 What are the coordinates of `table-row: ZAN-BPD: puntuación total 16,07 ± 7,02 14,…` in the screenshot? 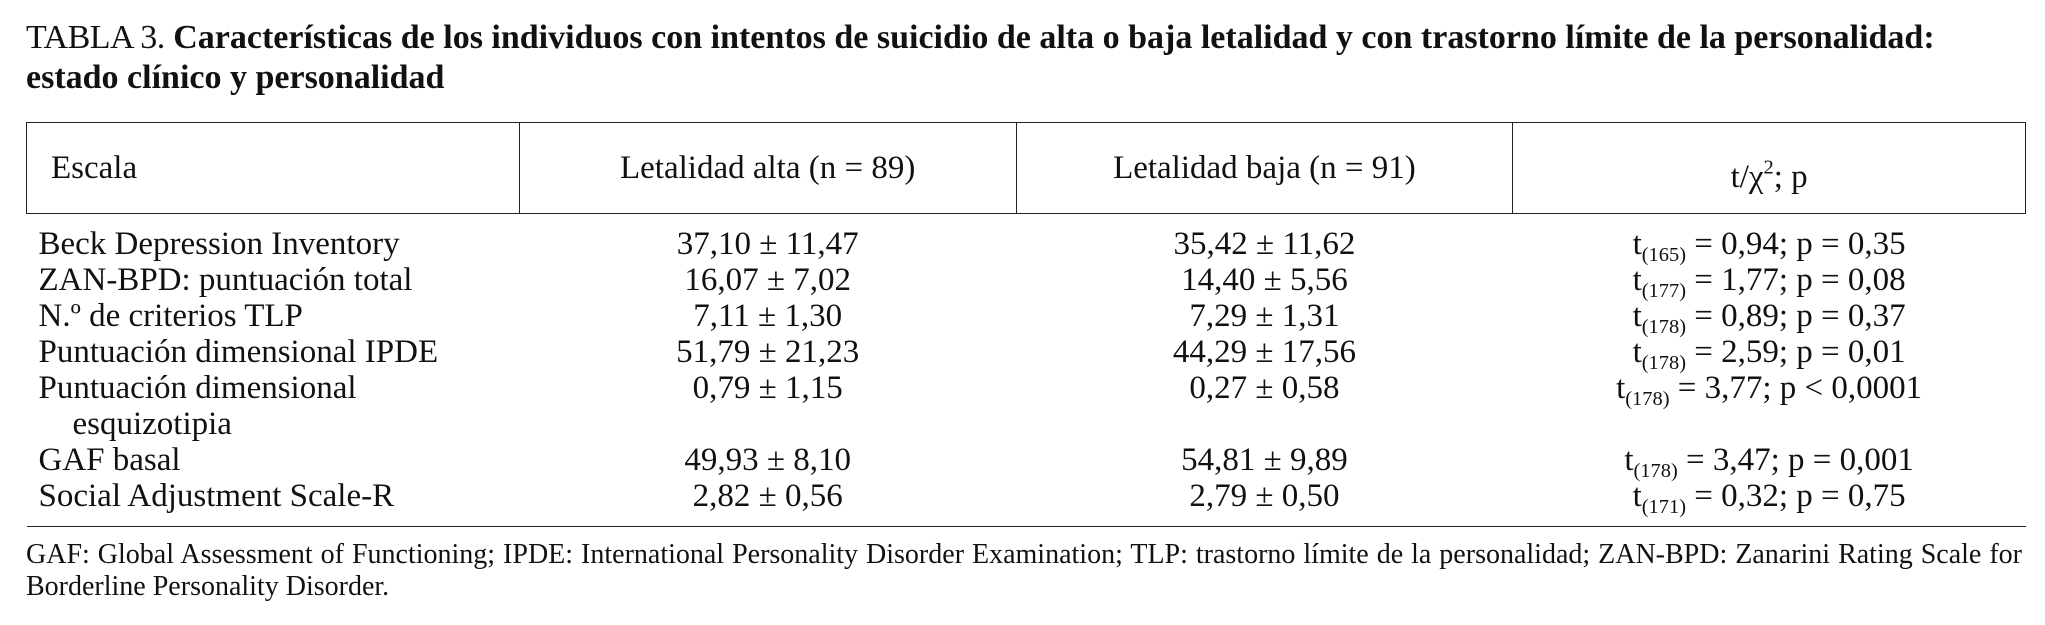 It's located at (1026, 282).